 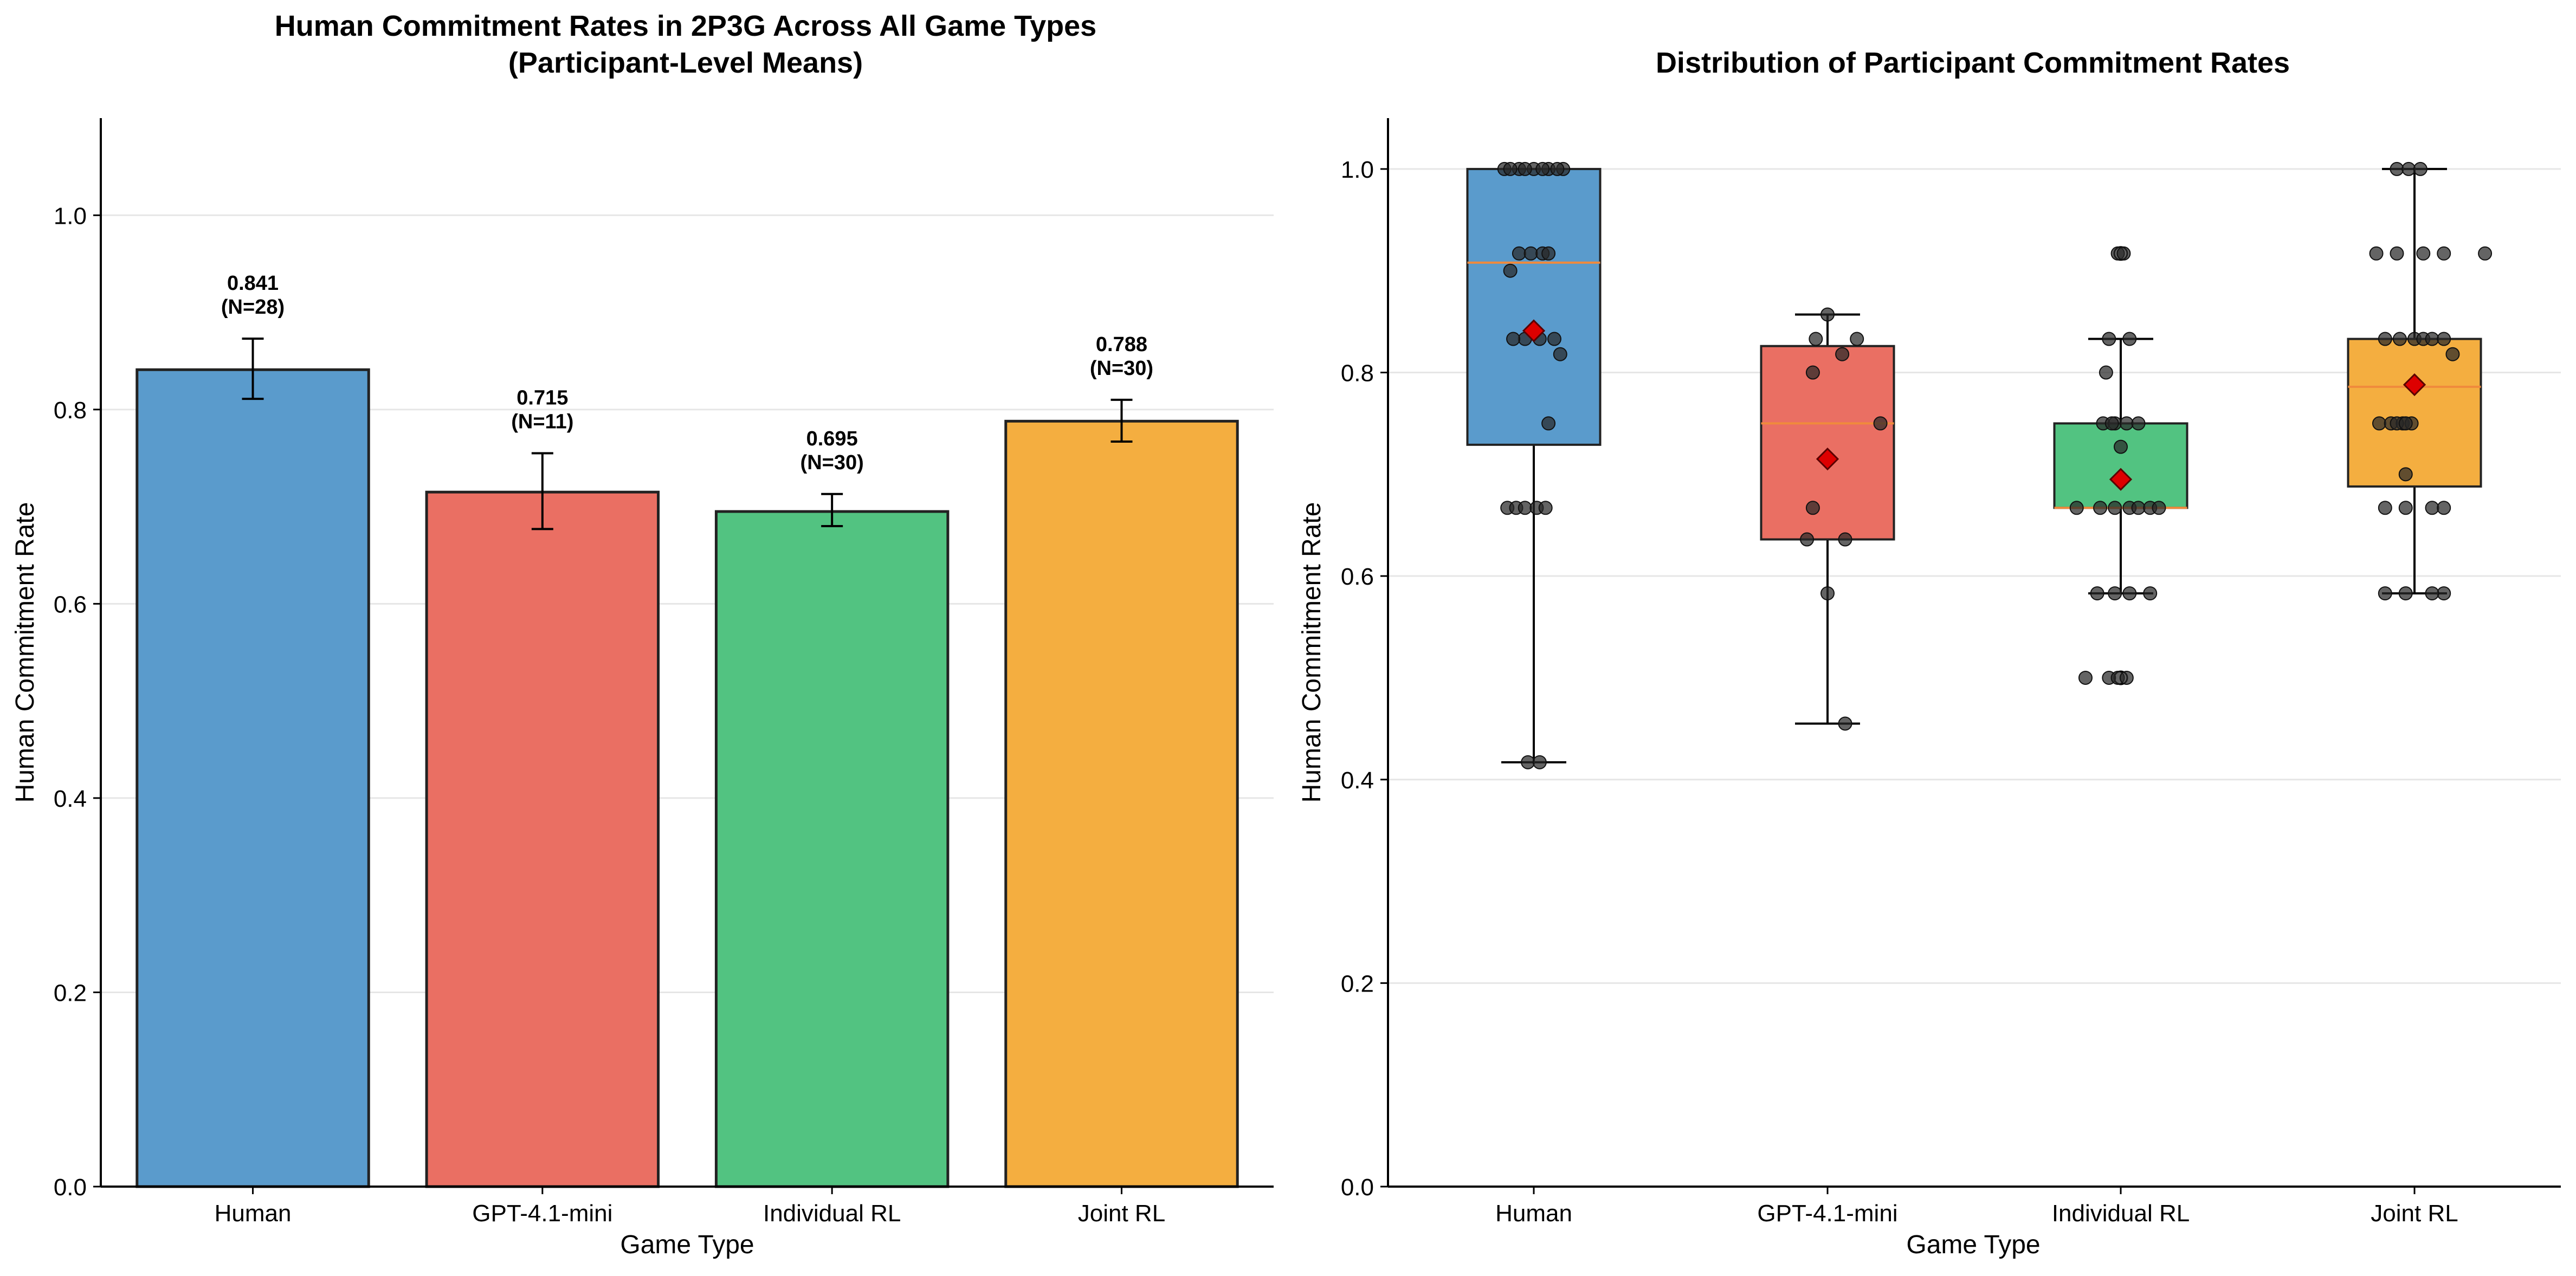 What do you see at coordinates (2414, 1213) in the screenshot?
I see `box-plot-x-tick-label: Joint RL` at bounding box center [2414, 1213].